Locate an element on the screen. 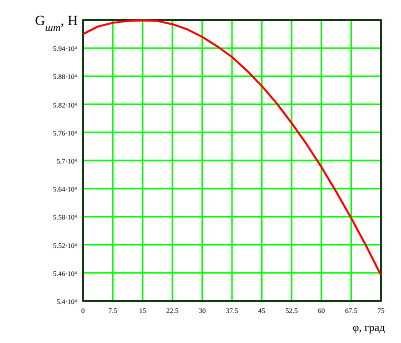  x-axis-title: φ, град is located at coordinates (369, 328).